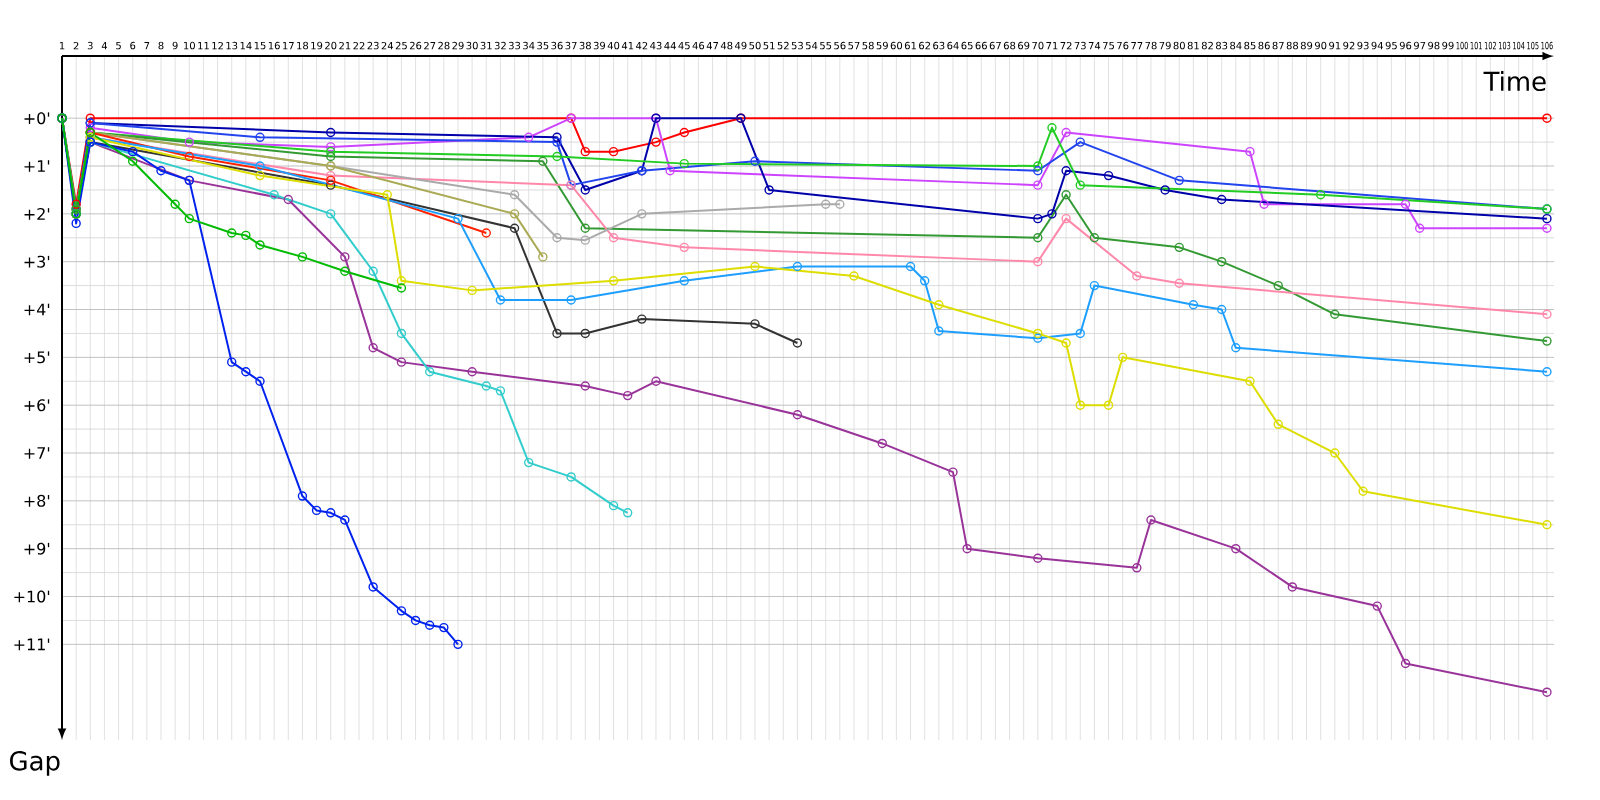  I want to click on y-axis-title: Gap, so click(35, 763).